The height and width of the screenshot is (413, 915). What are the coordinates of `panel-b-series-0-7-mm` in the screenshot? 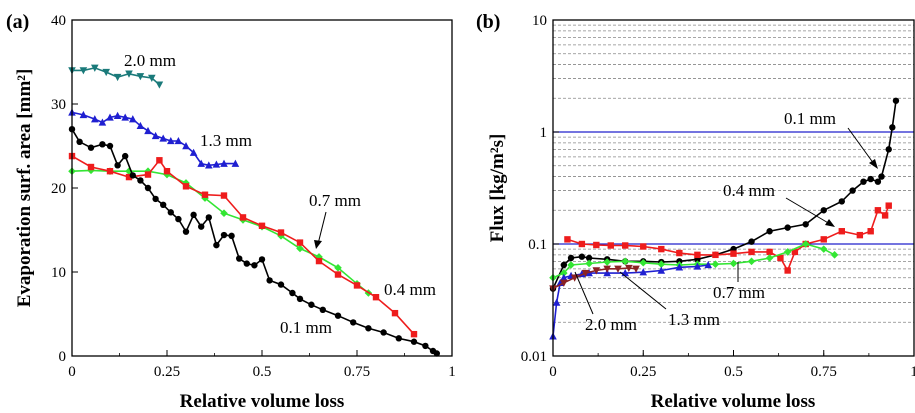 It's located at (694, 261).